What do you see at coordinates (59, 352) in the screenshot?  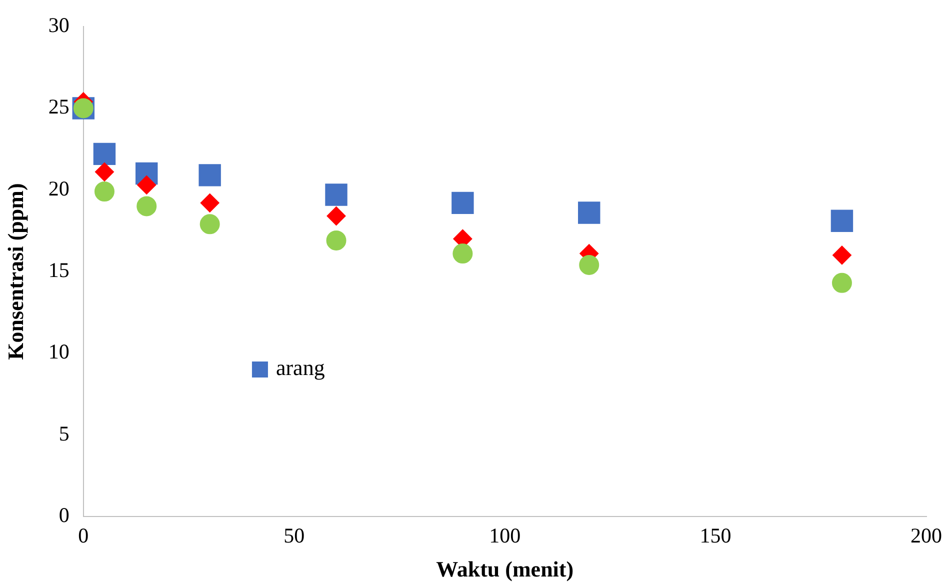 I see `y-tick-label: 10` at bounding box center [59, 352].